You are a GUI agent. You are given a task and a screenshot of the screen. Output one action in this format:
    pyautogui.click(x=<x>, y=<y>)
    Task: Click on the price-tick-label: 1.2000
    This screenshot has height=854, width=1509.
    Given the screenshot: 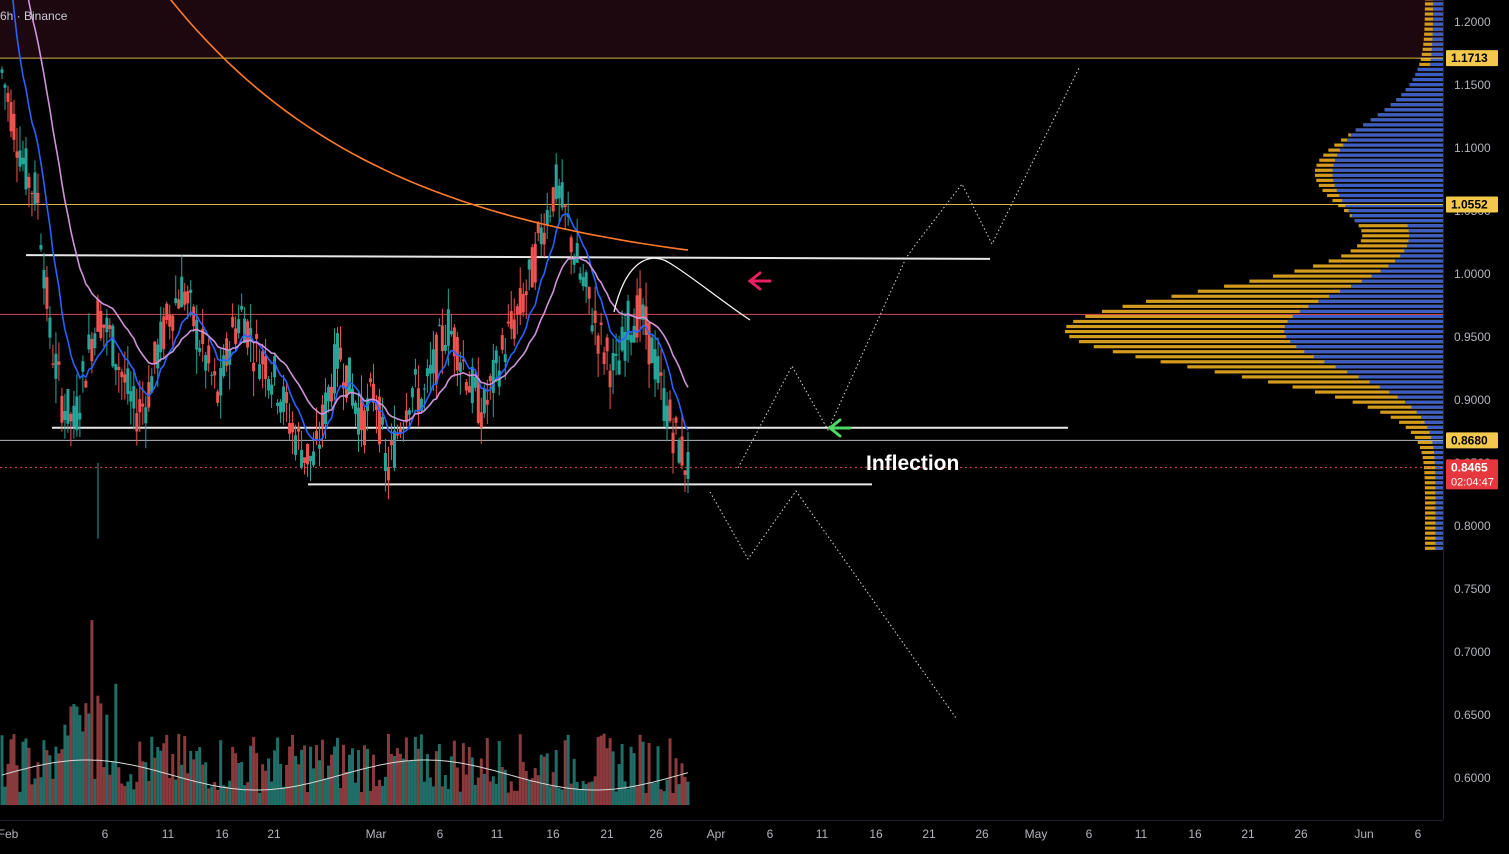 What is the action you would take?
    pyautogui.click(x=1472, y=22)
    